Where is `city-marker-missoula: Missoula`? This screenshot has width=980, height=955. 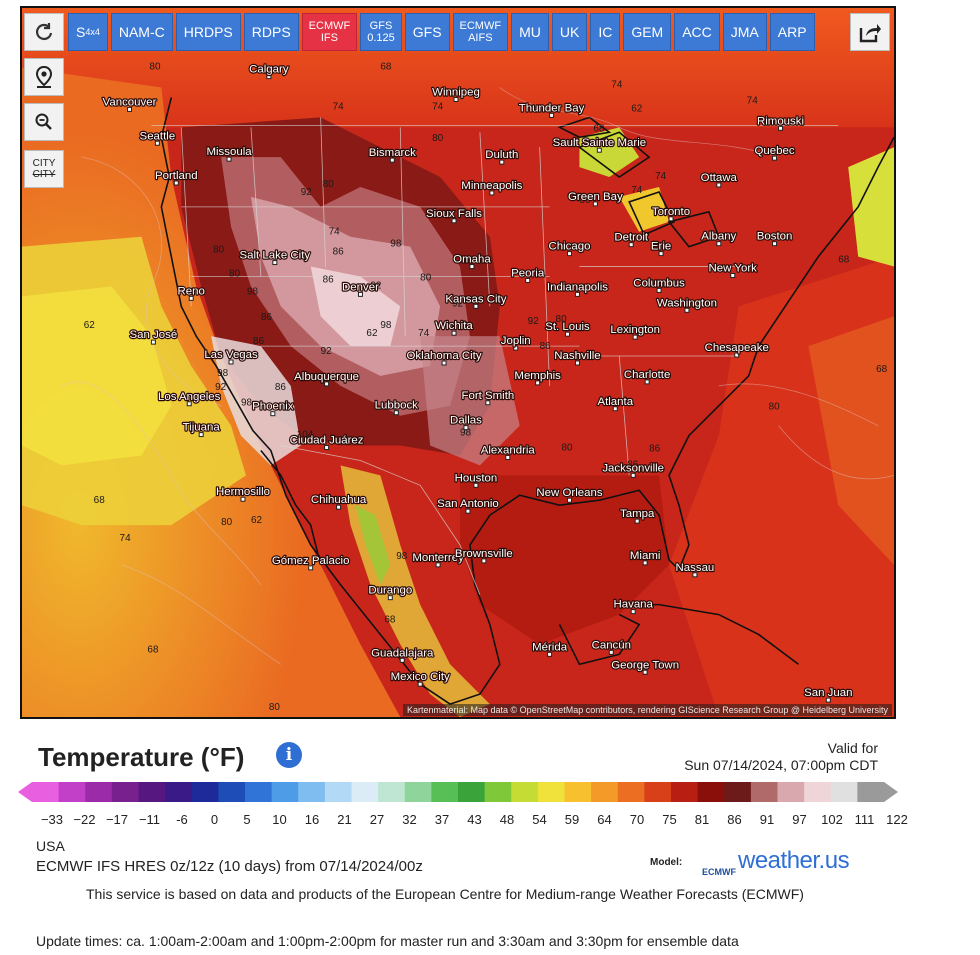 city-marker-missoula: Missoula is located at coordinates (229, 153).